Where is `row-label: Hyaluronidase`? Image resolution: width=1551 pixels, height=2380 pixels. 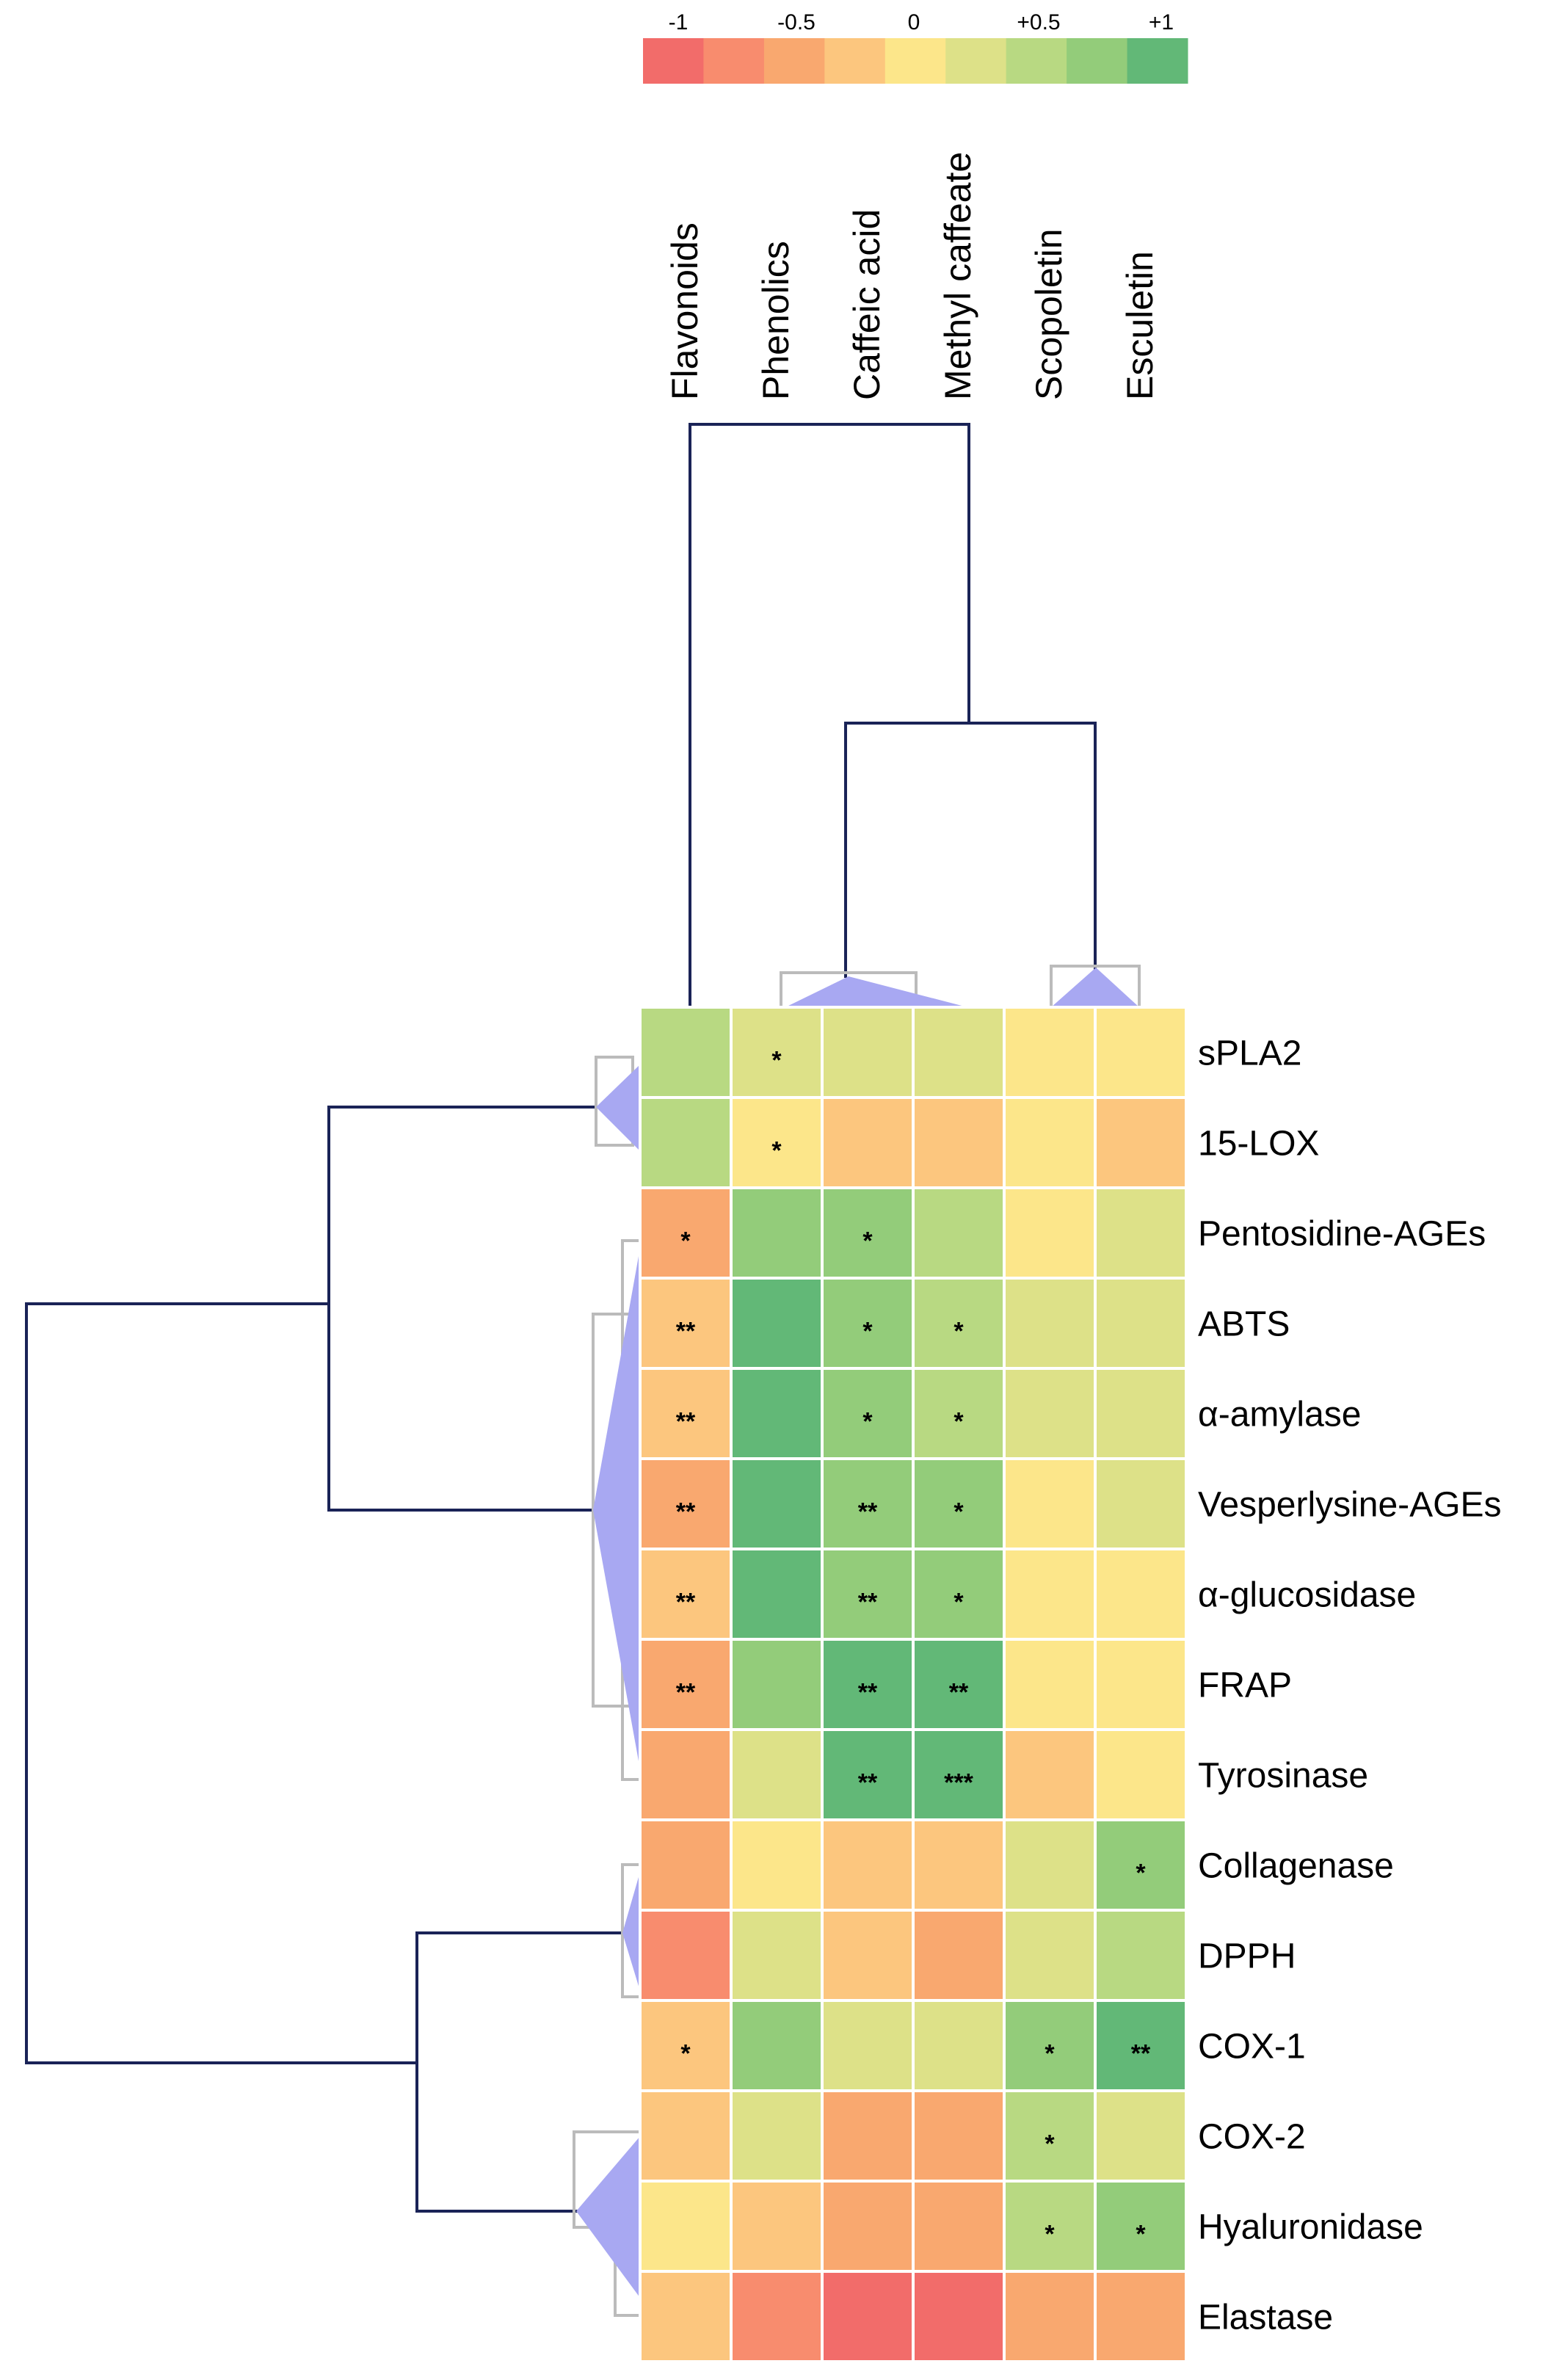
row-label: Hyaluronidase is located at coordinates (1310, 2227).